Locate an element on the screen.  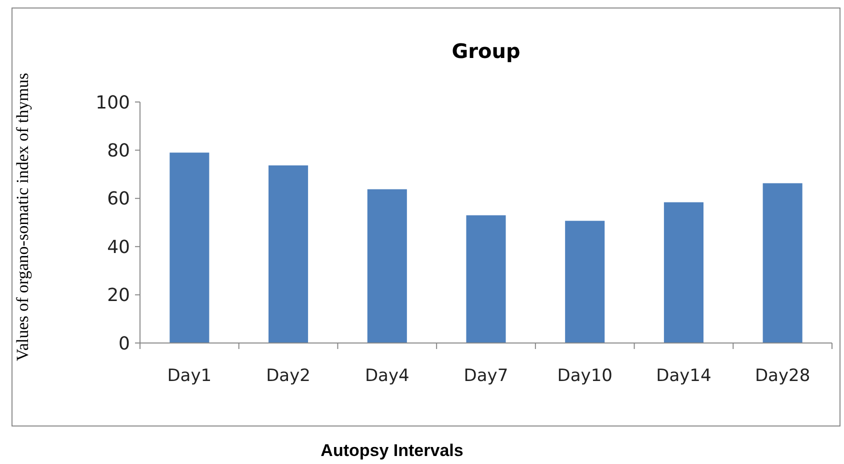
x-tick-label: Day7 is located at coordinates (486, 376).